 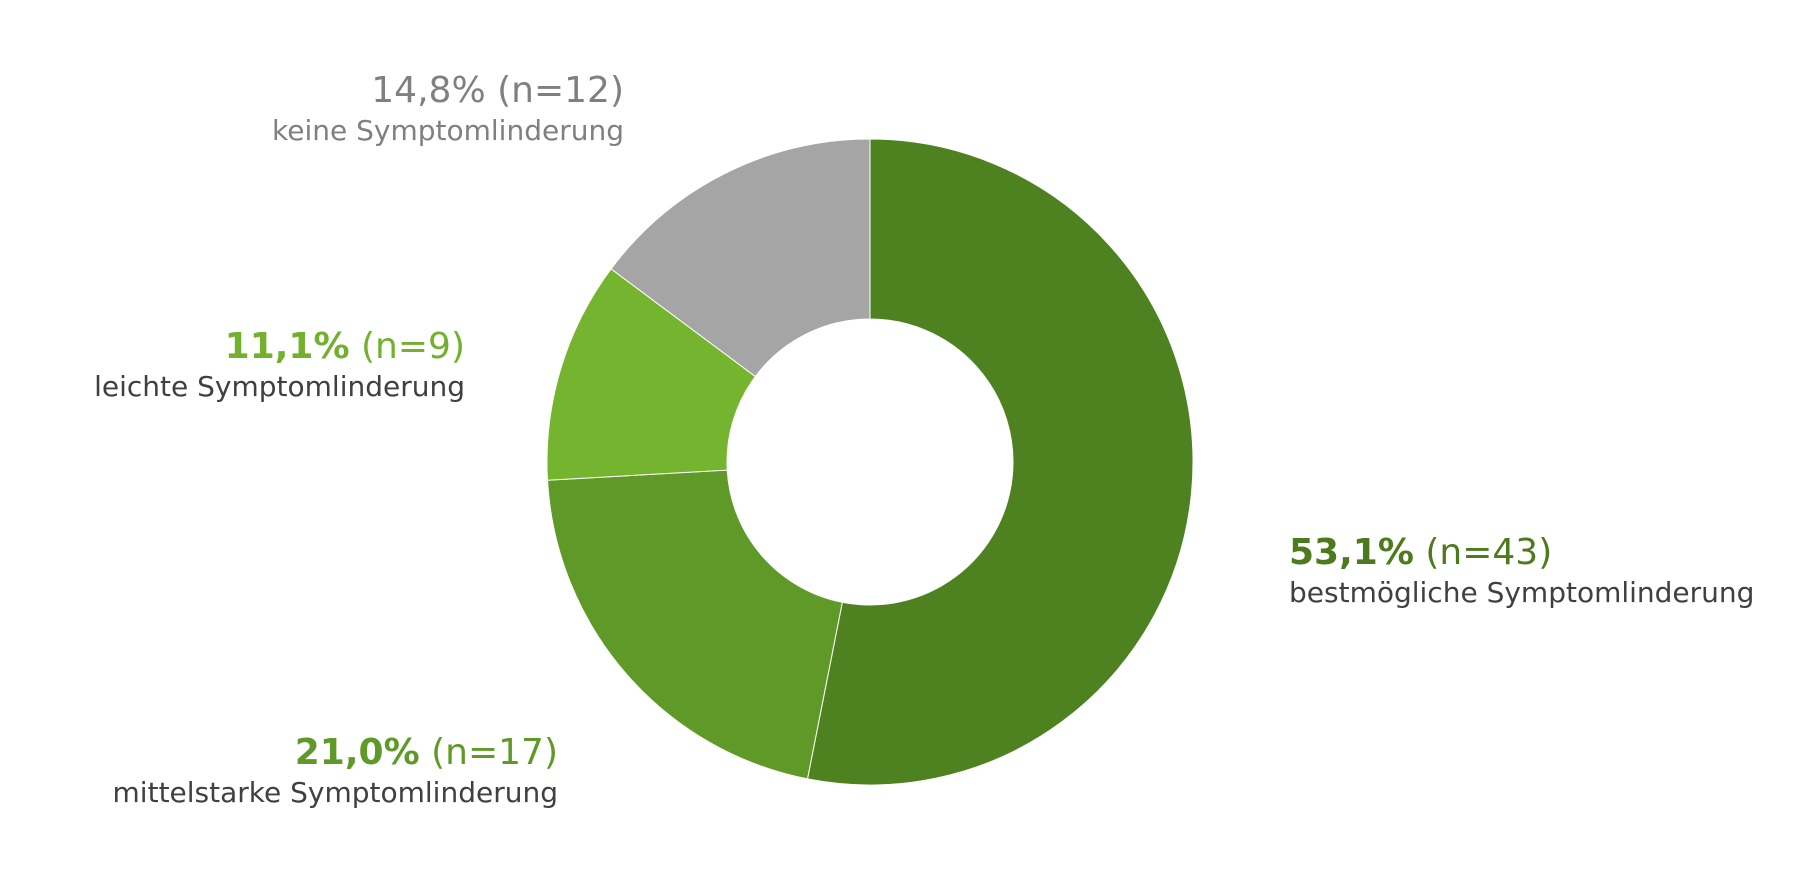 What do you see at coordinates (287, 346) in the screenshot?
I see `slice-percent-leichte: 11,1%` at bounding box center [287, 346].